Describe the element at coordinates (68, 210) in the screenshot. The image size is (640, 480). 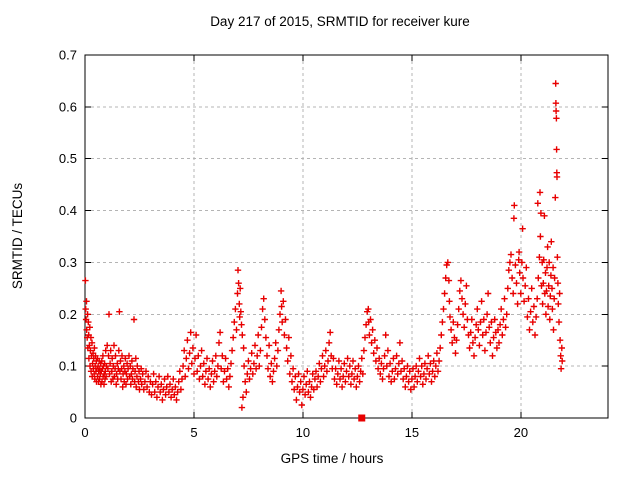
I see `y-tick-label: 0.4` at that location.